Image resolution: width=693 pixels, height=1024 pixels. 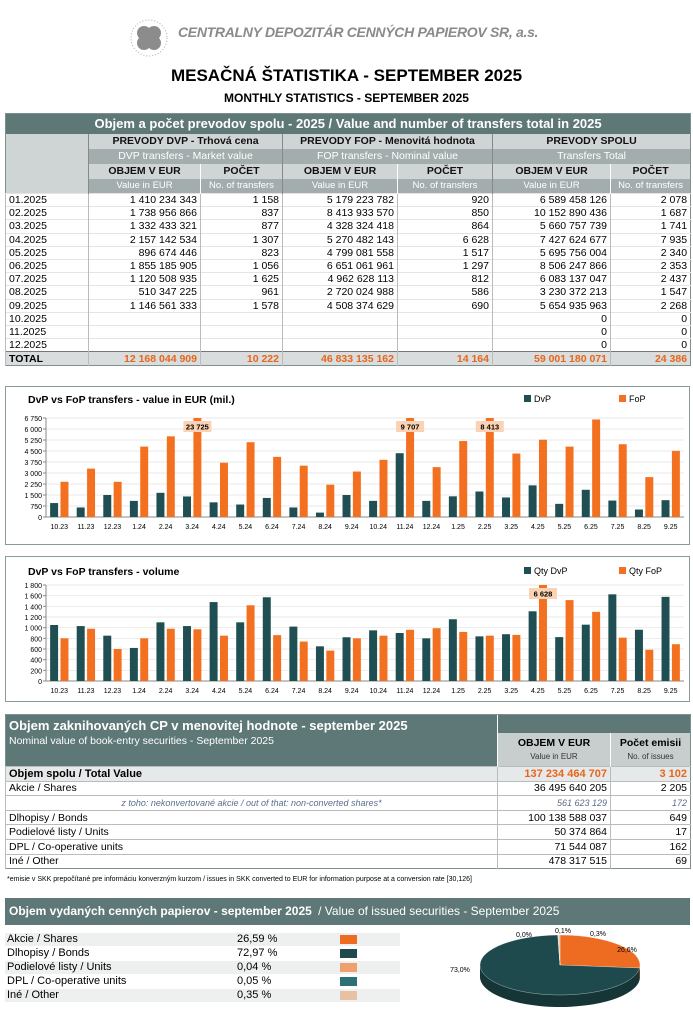 I want to click on row-value: 72,97 %, so click(x=257, y=953).